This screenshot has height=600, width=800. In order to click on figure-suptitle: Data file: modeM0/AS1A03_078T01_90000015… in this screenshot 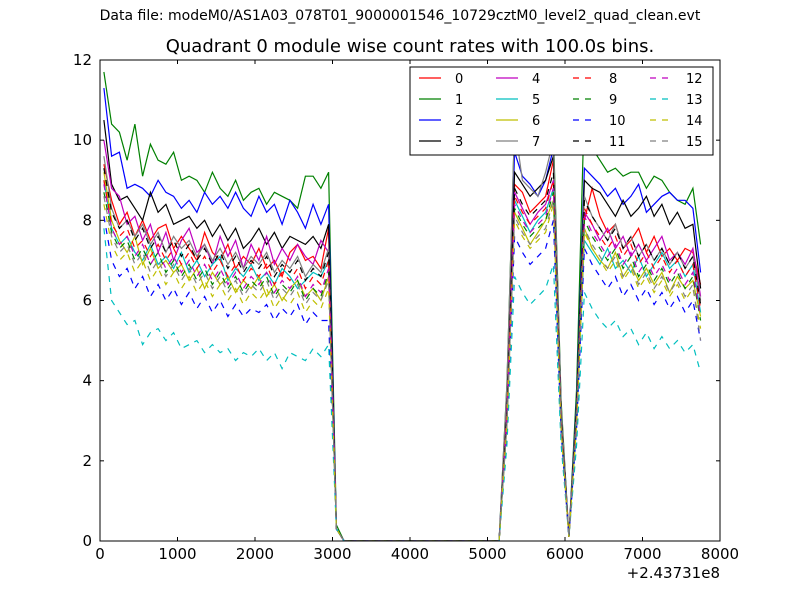, I will do `click(400, 16)`.